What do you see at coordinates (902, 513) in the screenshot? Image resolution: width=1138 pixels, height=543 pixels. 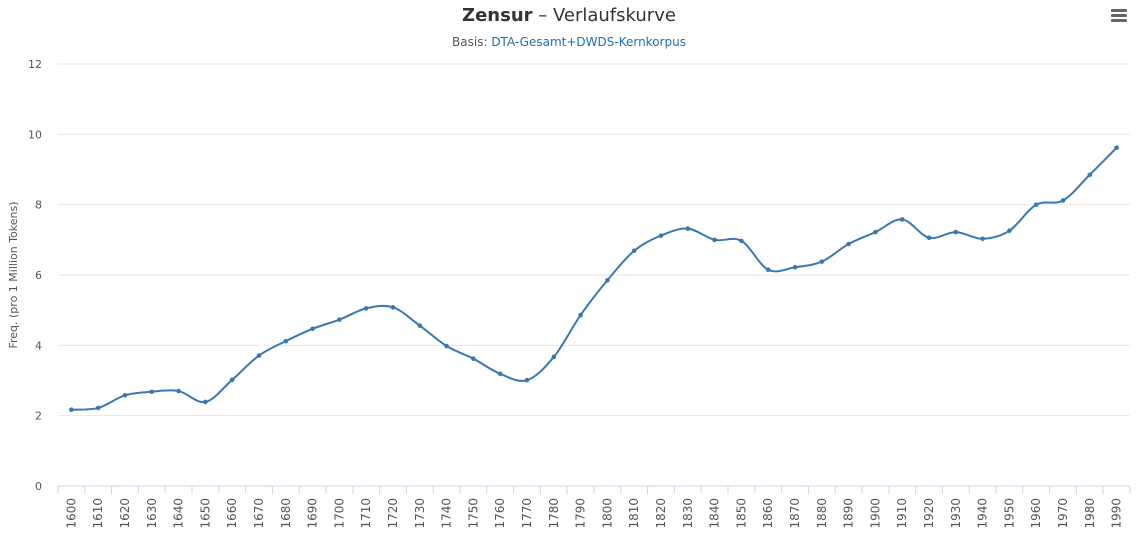 I see `x-tick-label: 1910` at bounding box center [902, 513].